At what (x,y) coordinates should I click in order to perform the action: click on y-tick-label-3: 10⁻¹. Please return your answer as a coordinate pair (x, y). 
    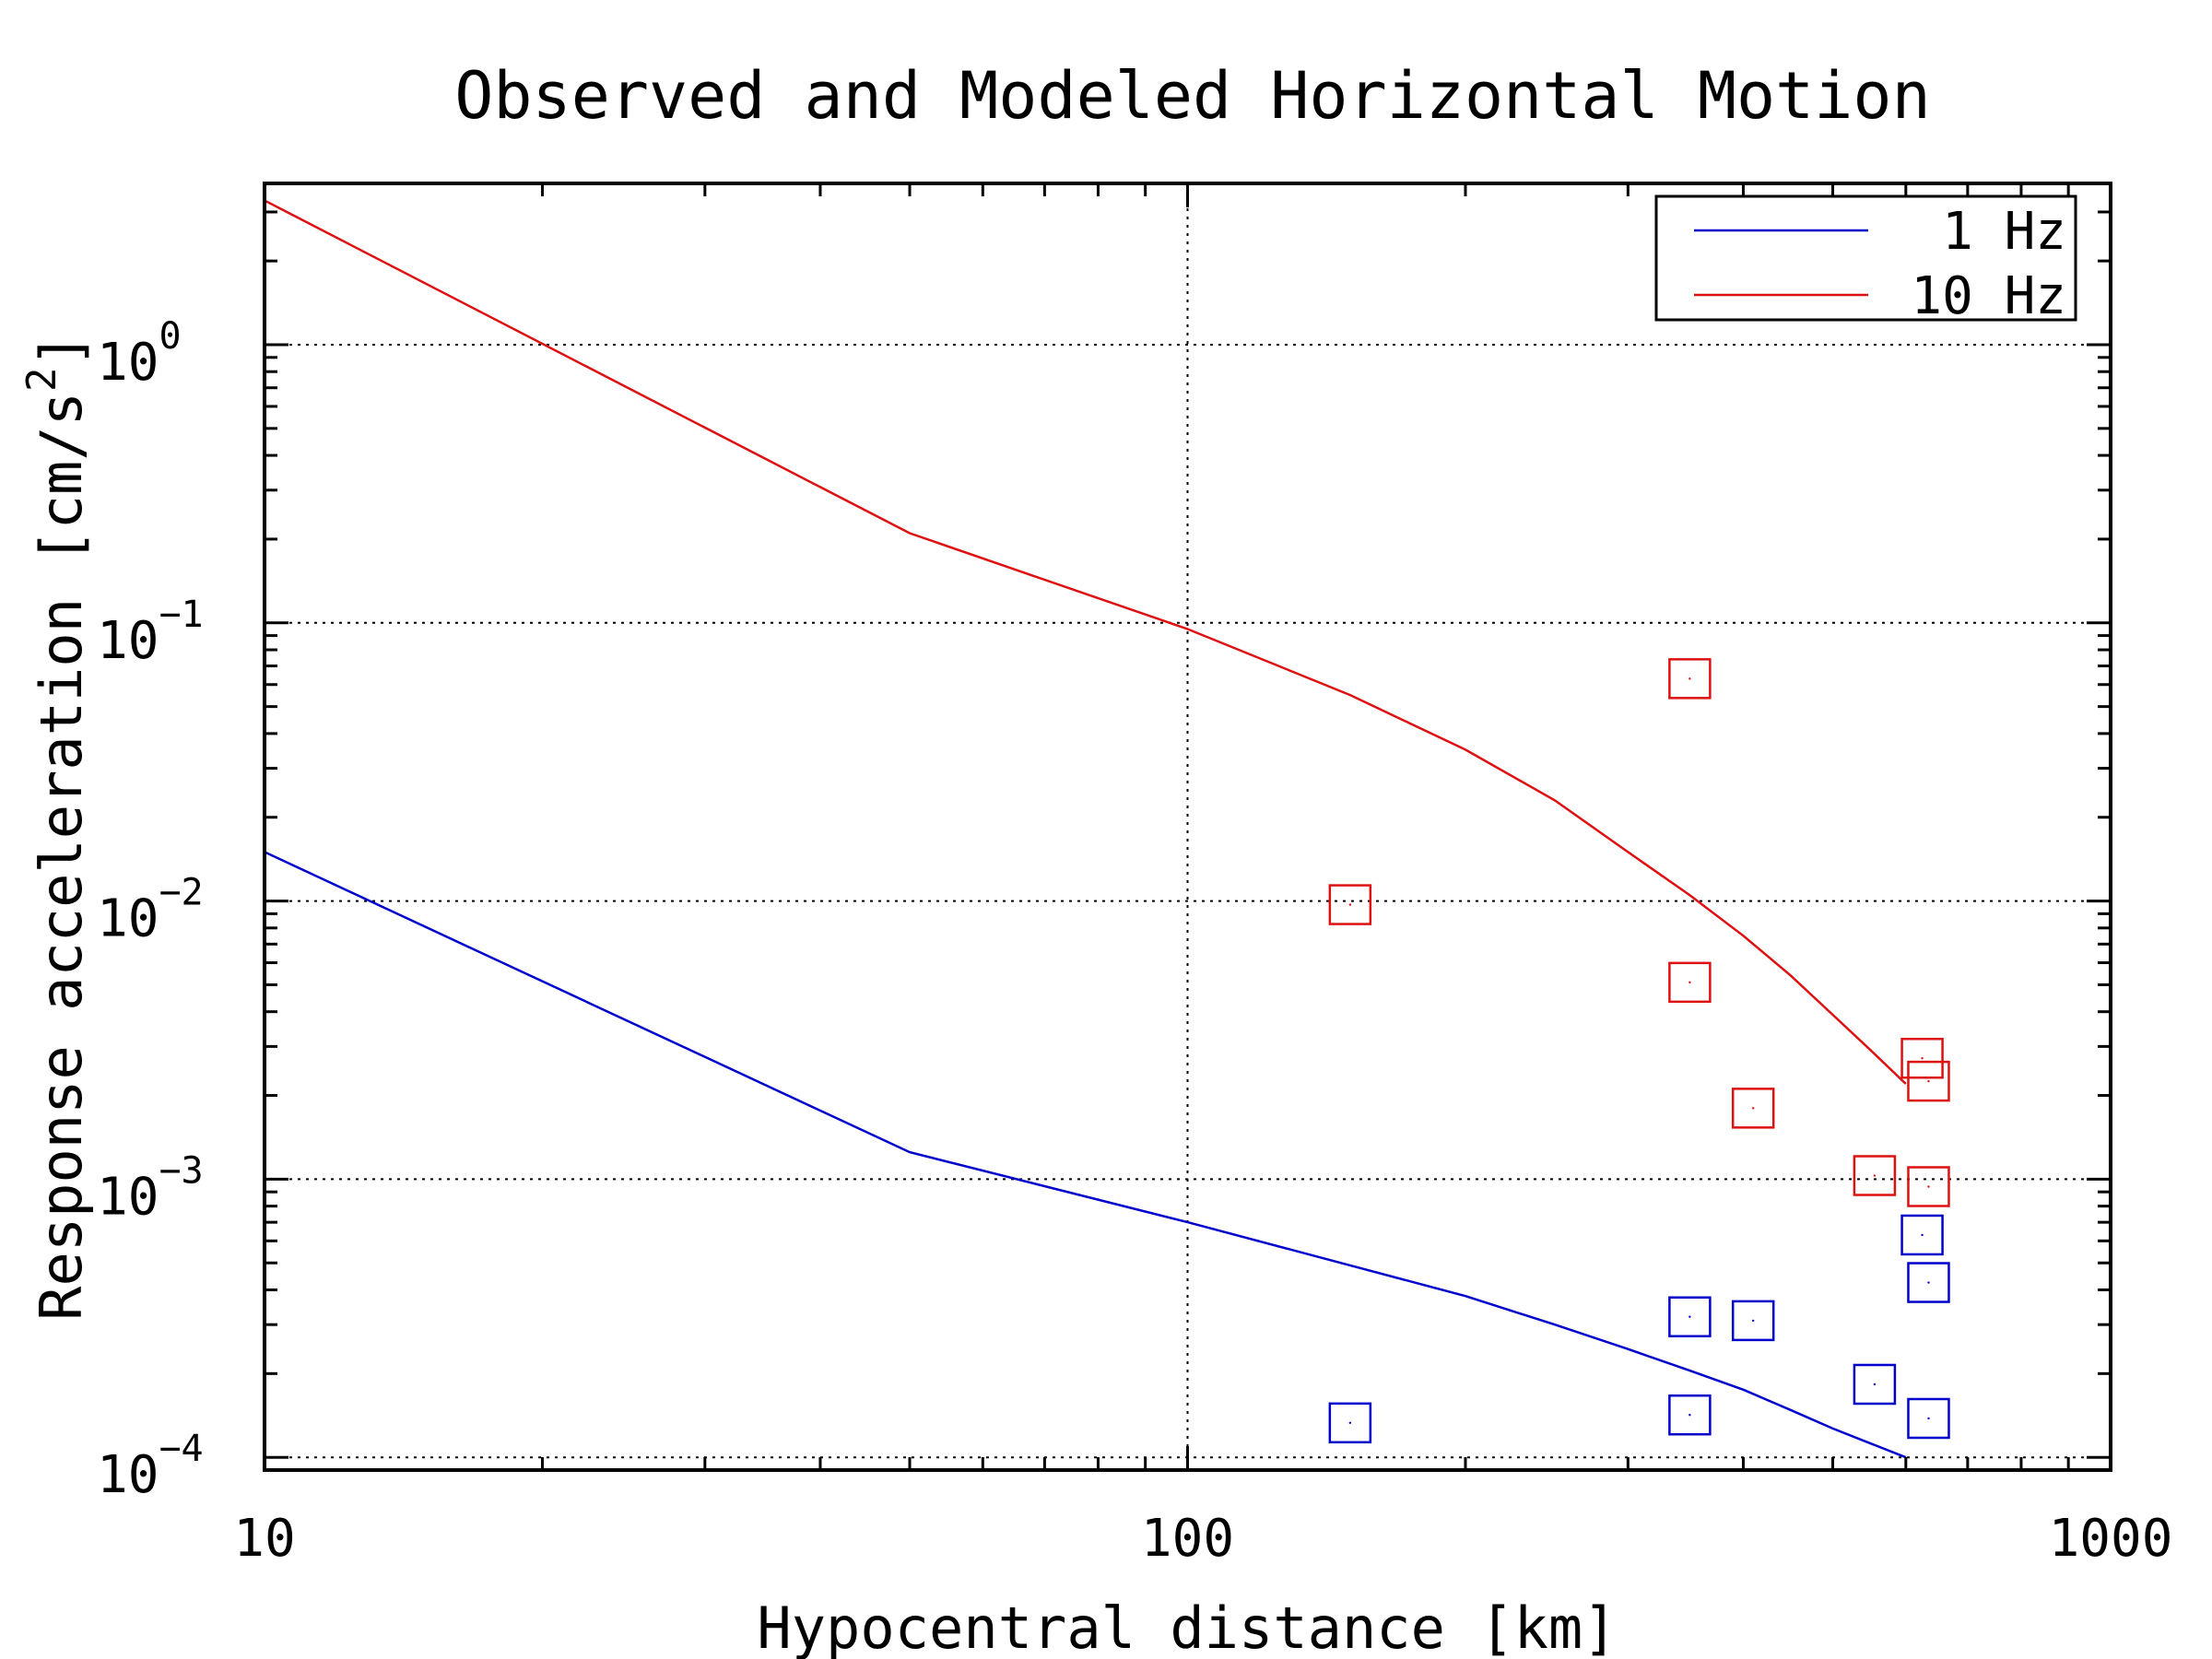
    Looking at the image, I should click on (150, 632).